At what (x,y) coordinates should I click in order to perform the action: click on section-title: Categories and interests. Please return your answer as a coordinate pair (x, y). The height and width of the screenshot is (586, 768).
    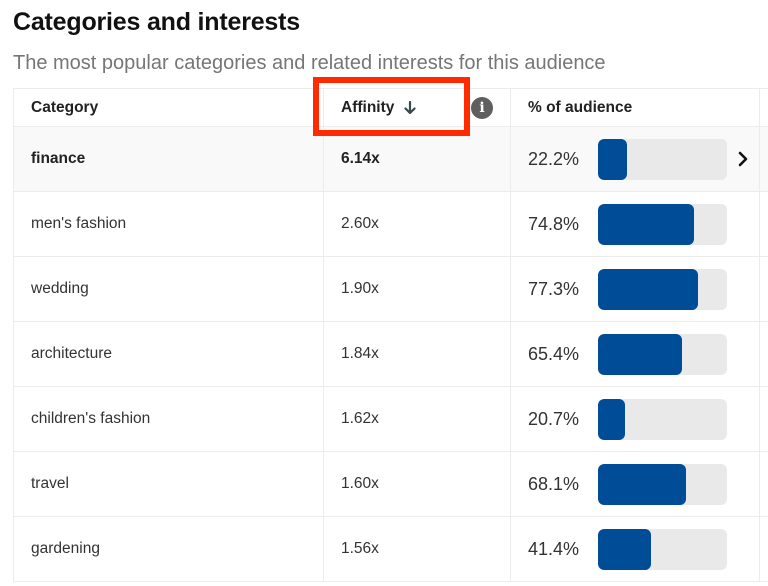
    Looking at the image, I should click on (156, 22).